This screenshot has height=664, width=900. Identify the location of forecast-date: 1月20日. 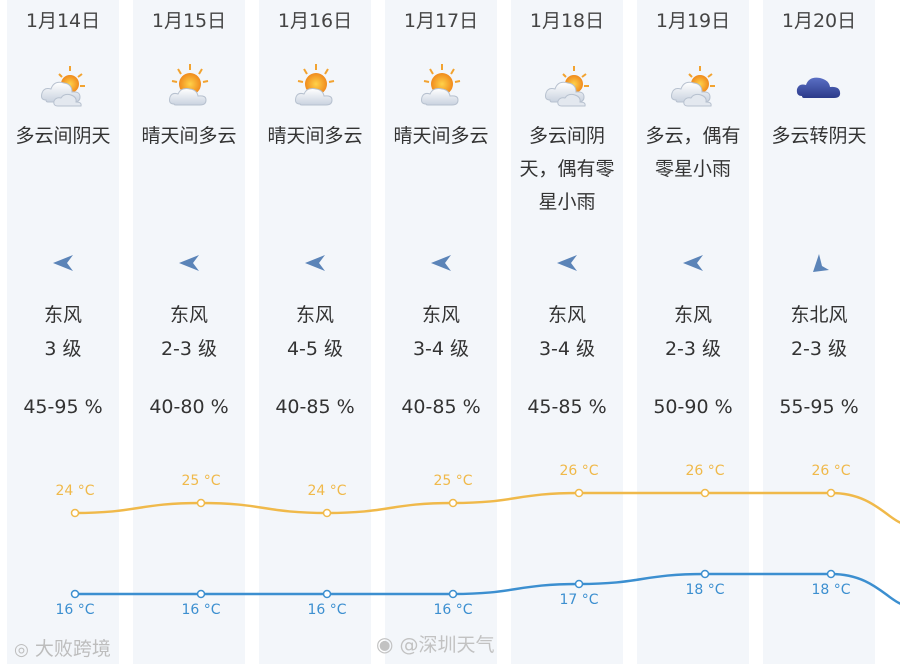
(819, 21).